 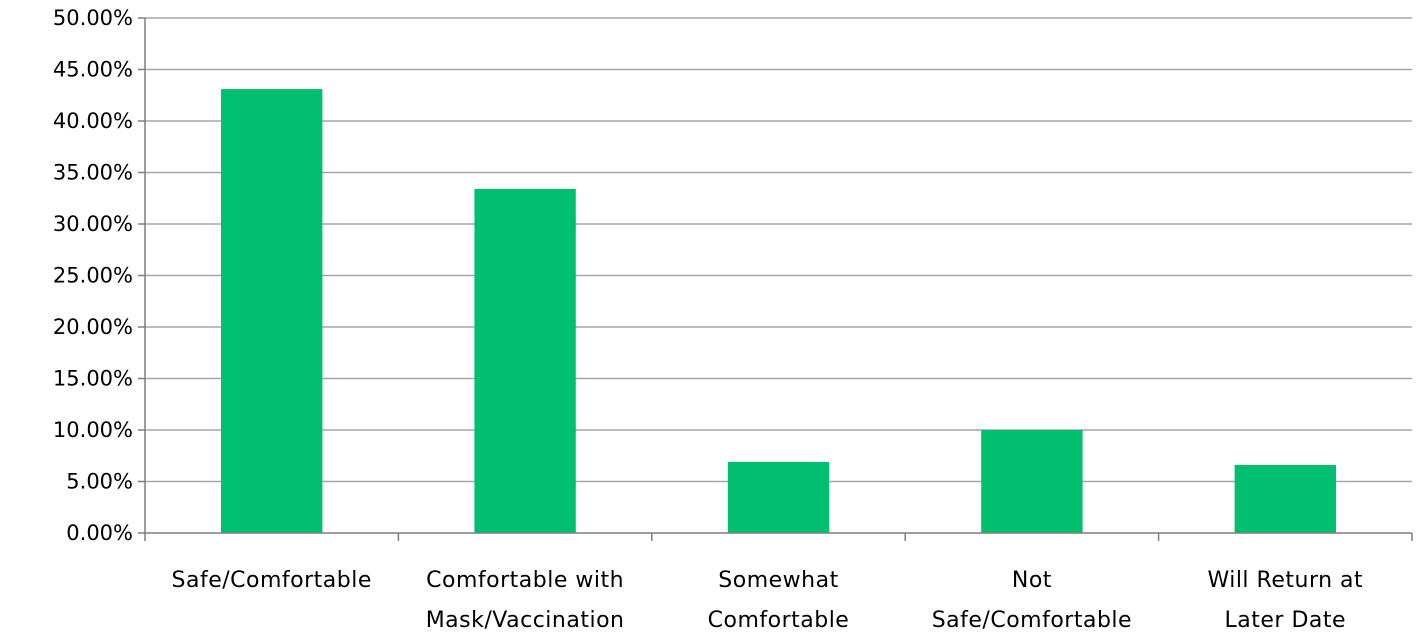 I want to click on x-tick-label-line: Comfortable with, so click(x=525, y=580).